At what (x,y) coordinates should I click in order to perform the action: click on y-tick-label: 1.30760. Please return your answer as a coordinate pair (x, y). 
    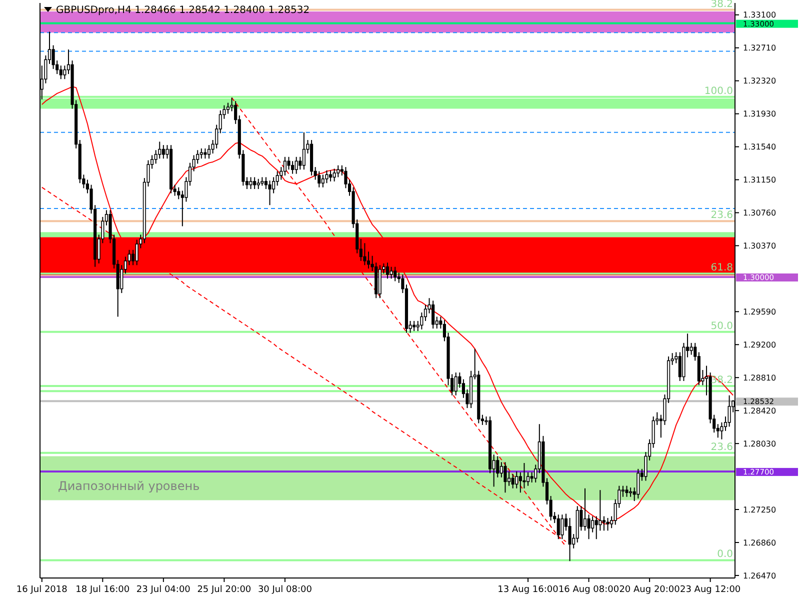
    Looking at the image, I should click on (759, 213).